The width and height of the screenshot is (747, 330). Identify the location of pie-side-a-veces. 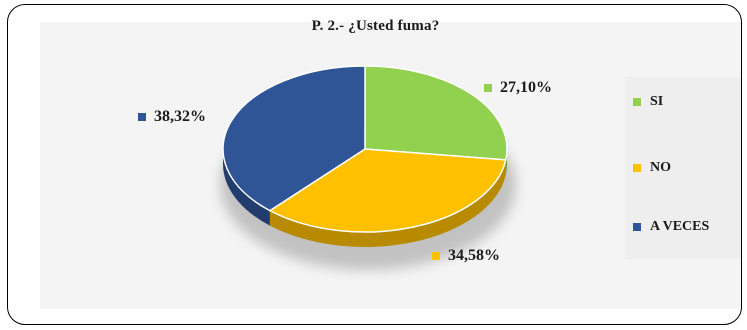
(246, 187).